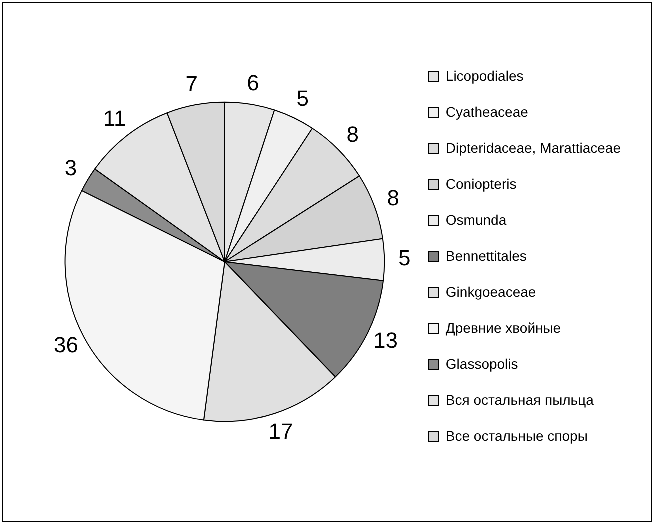 Image resolution: width=654 pixels, height=524 pixels. Describe the element at coordinates (491, 292) in the screenshot. I see `legend-label: Ginkgoeaceae` at that location.